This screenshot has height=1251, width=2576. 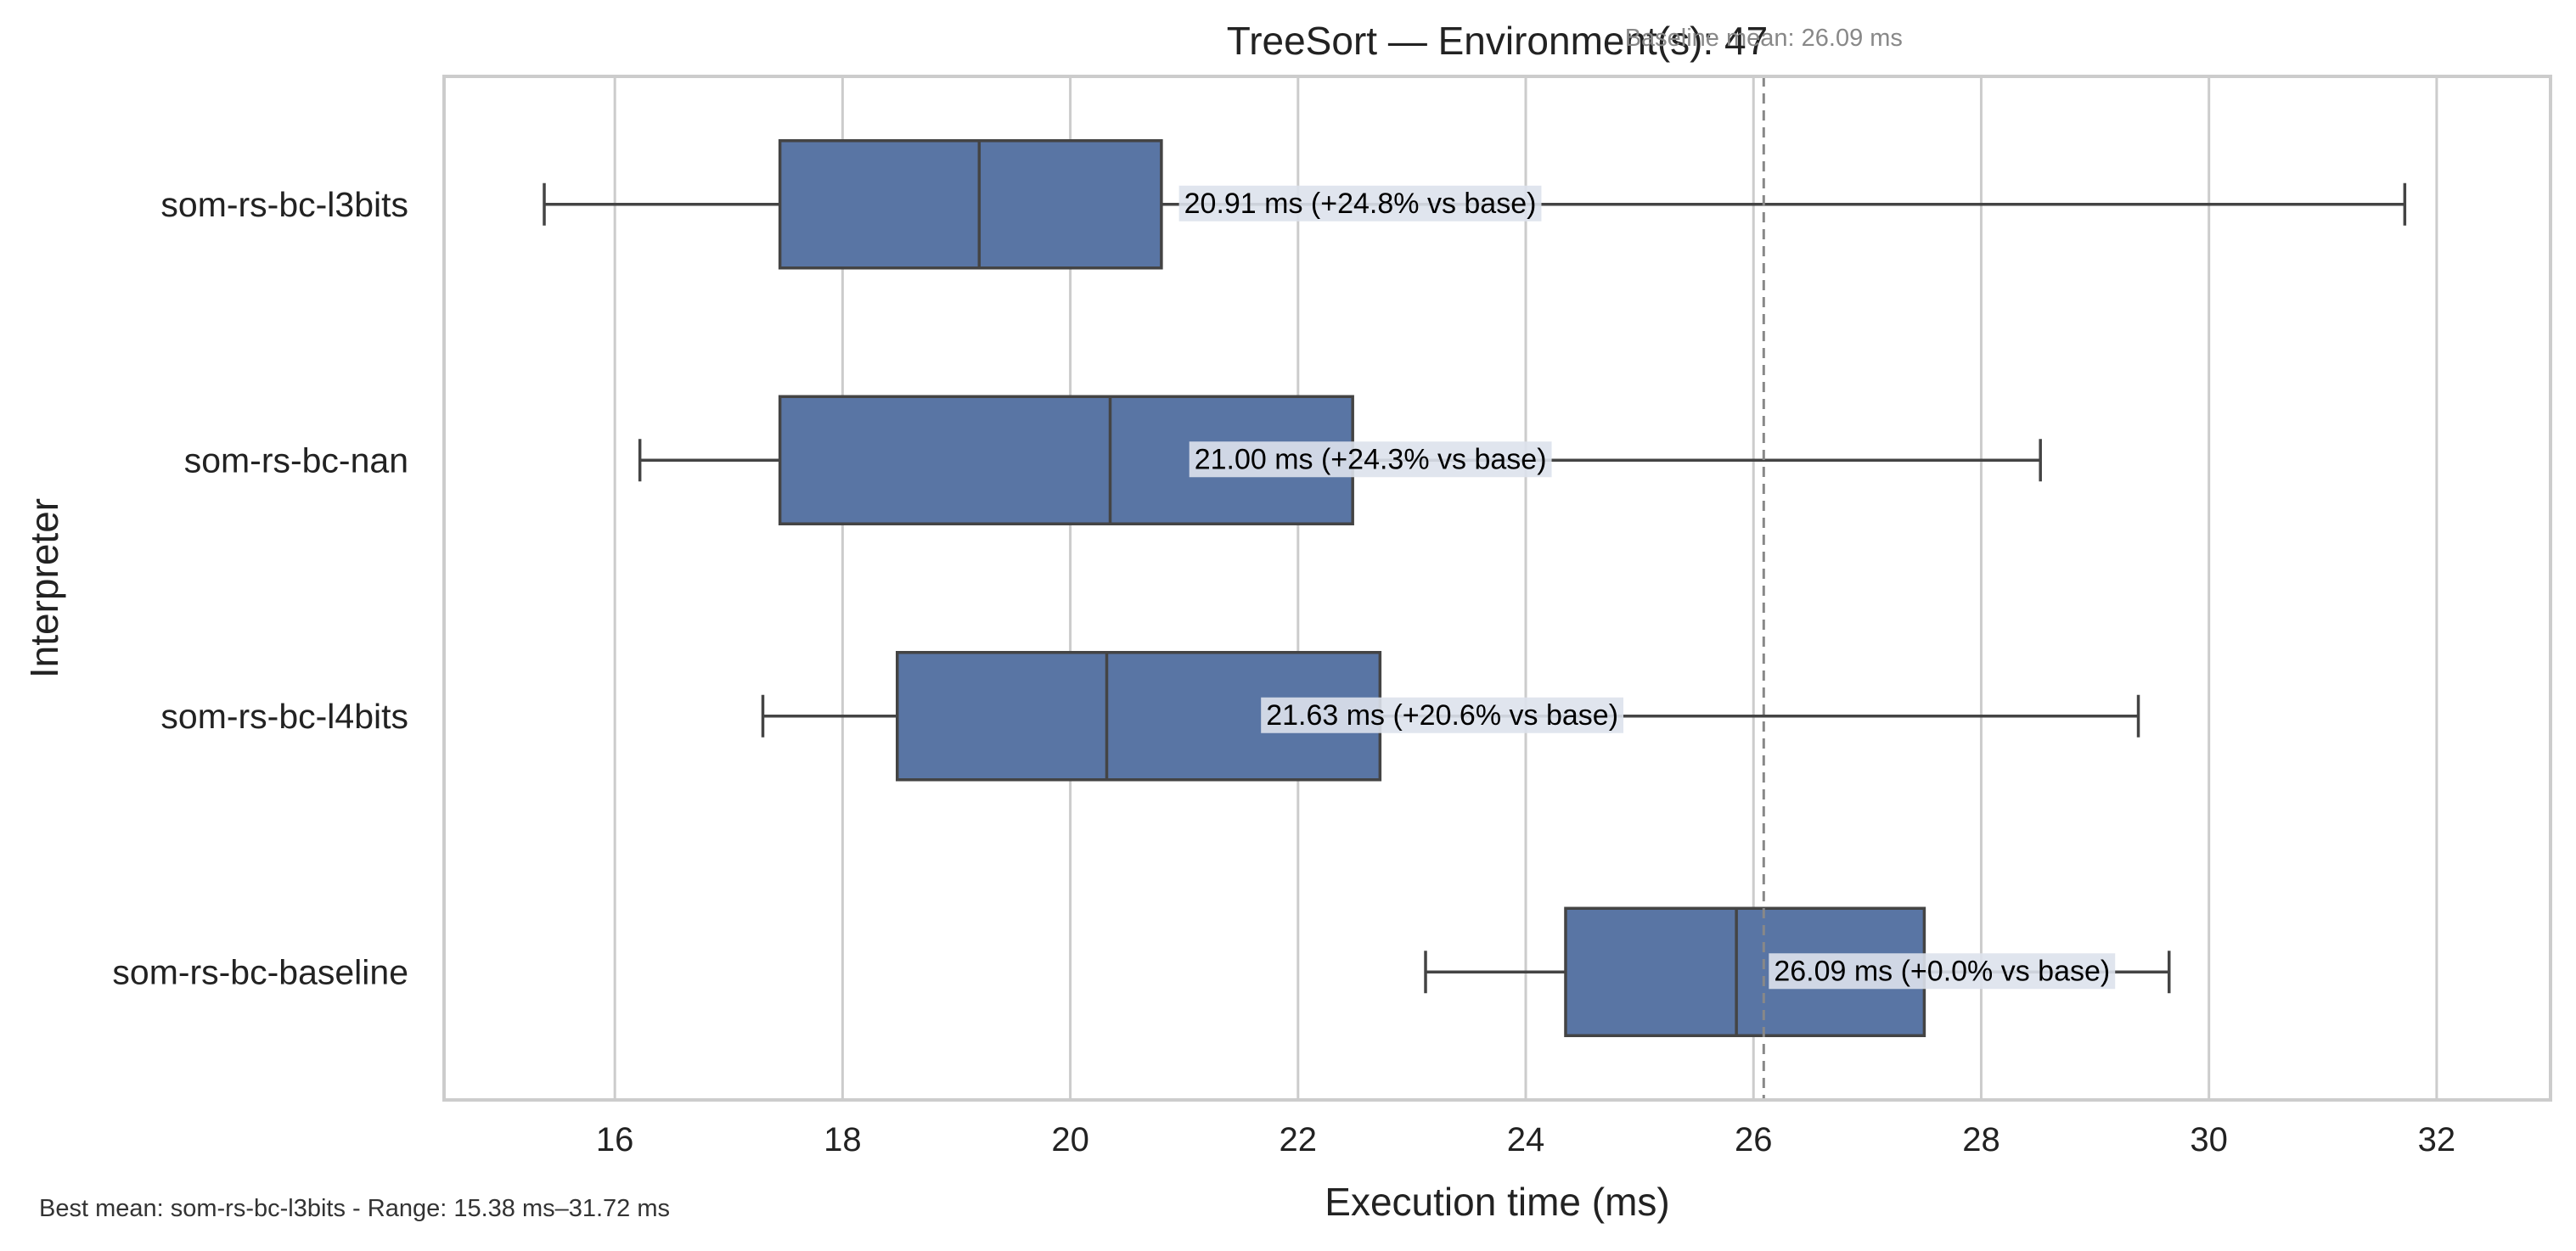 I want to click on mean-annotation: 21.63 ms (+20.6% vs base), so click(x=1442, y=715).